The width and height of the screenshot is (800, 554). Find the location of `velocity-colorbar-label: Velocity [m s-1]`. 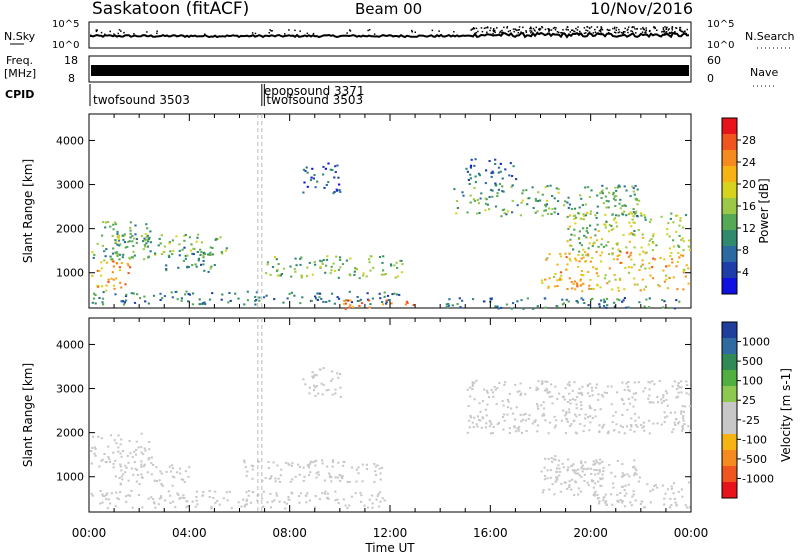

velocity-colorbar-label: Velocity [m s-1] is located at coordinates (786, 415).